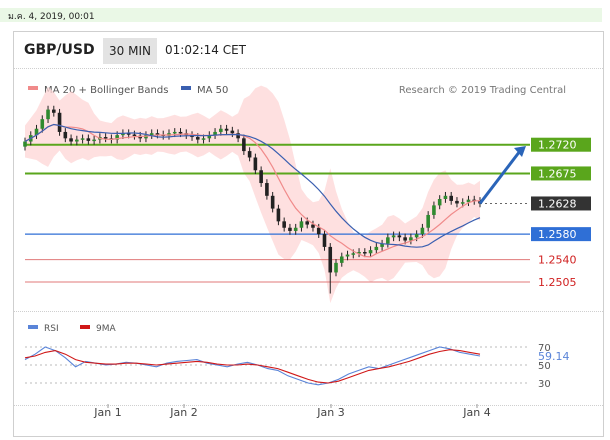  Describe the element at coordinates (85, 327) in the screenshot. I see `ma9-legend-swatch` at that location.